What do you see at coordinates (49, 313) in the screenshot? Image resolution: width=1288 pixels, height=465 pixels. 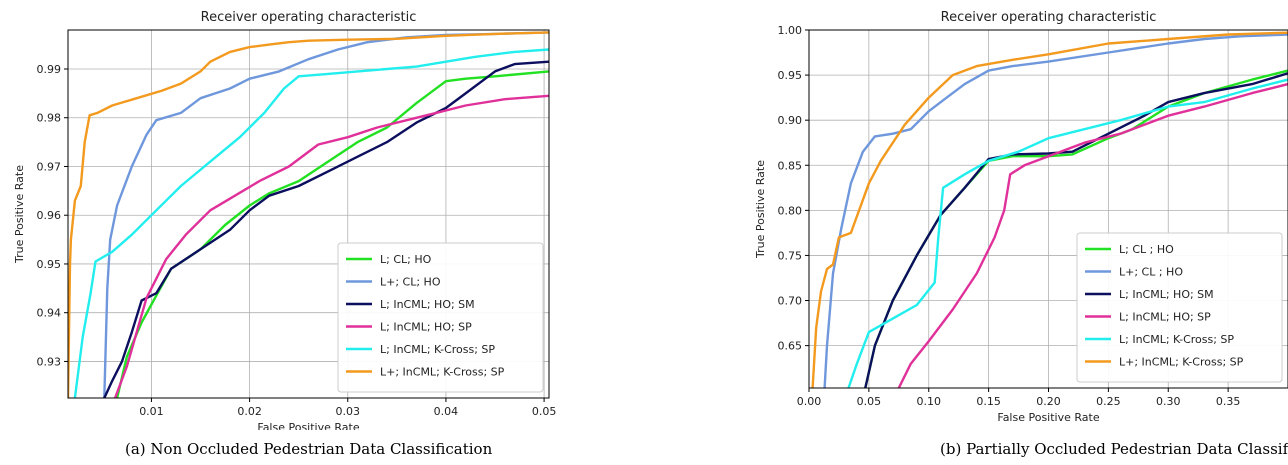 I see `y-tick-label: 0.94` at bounding box center [49, 313].